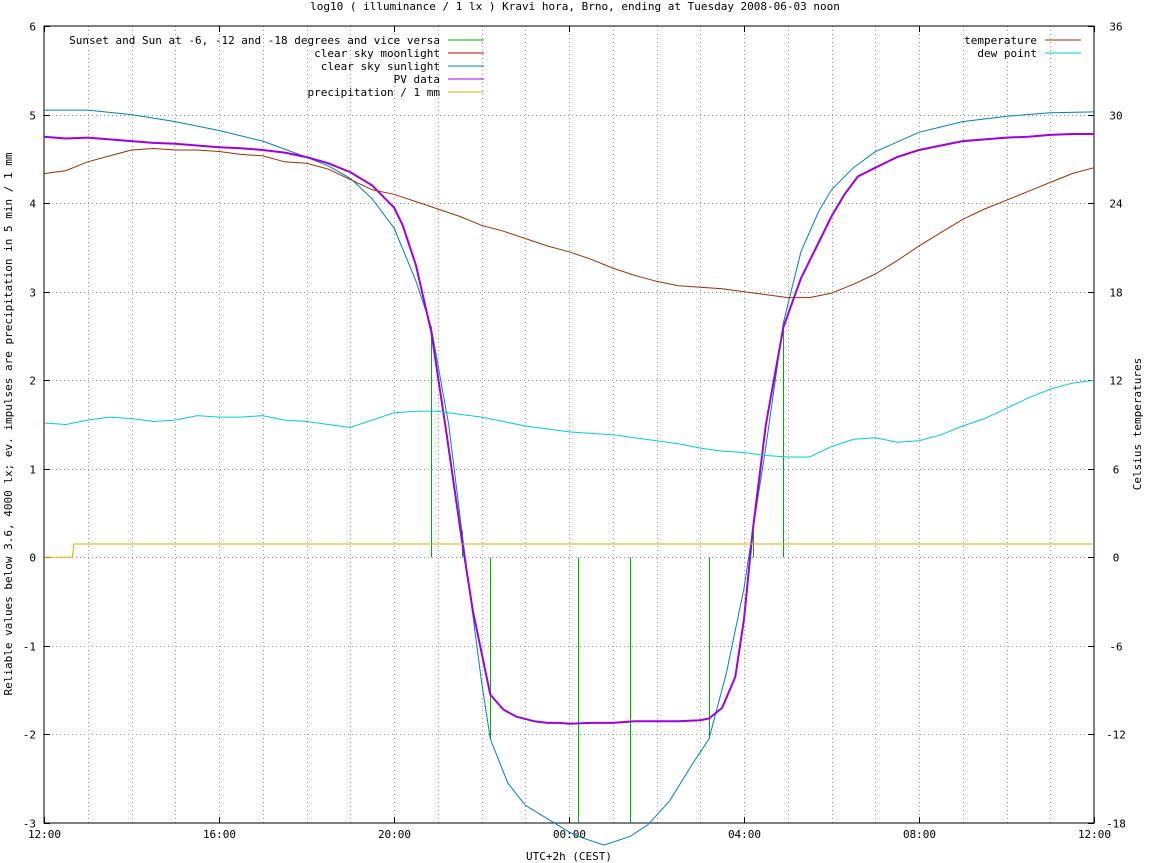 This screenshot has height=863, width=1151. Describe the element at coordinates (29, 735) in the screenshot. I see `y-tick-label: -2` at that location.